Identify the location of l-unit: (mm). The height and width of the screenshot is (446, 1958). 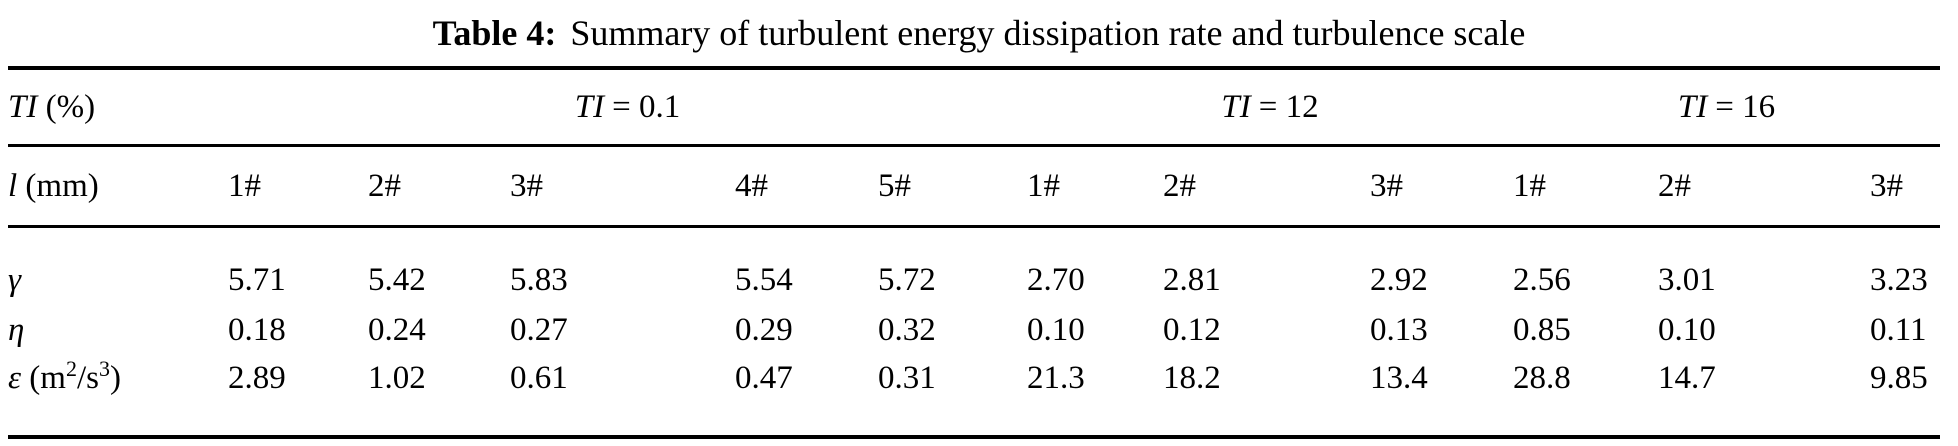
(62, 185).